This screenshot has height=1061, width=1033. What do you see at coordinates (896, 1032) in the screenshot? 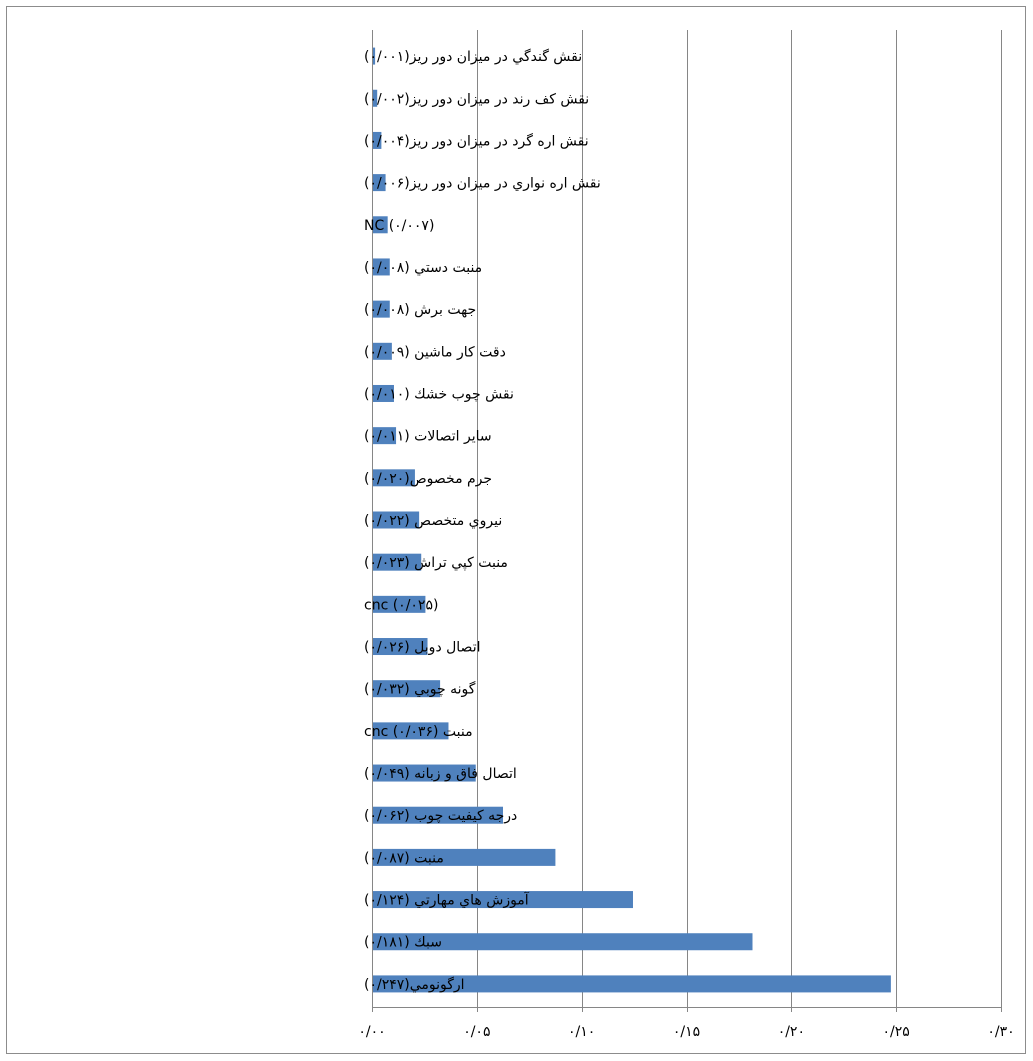
I see `tick-label: ۰/۲۵` at bounding box center [896, 1032].